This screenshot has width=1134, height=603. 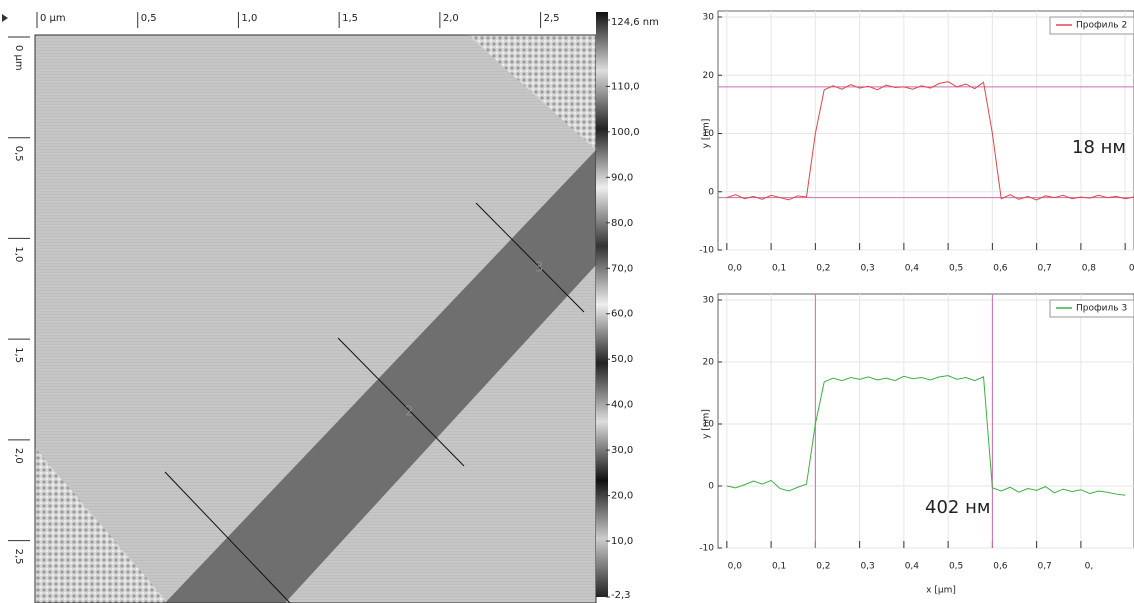 I want to click on colorbar-tick-label: 10,0, so click(x=622, y=541).